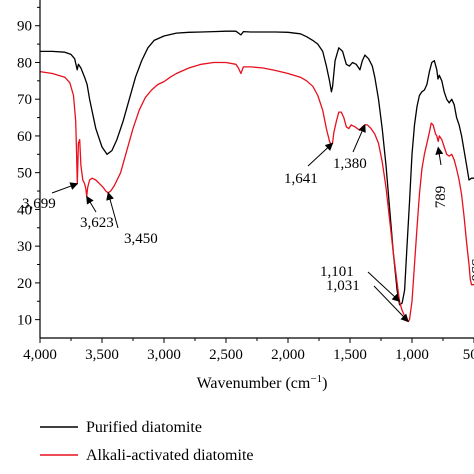 This screenshot has width=474, height=474. What do you see at coordinates (350, 355) in the screenshot?
I see `x-tick-label: 1,500` at bounding box center [350, 355].